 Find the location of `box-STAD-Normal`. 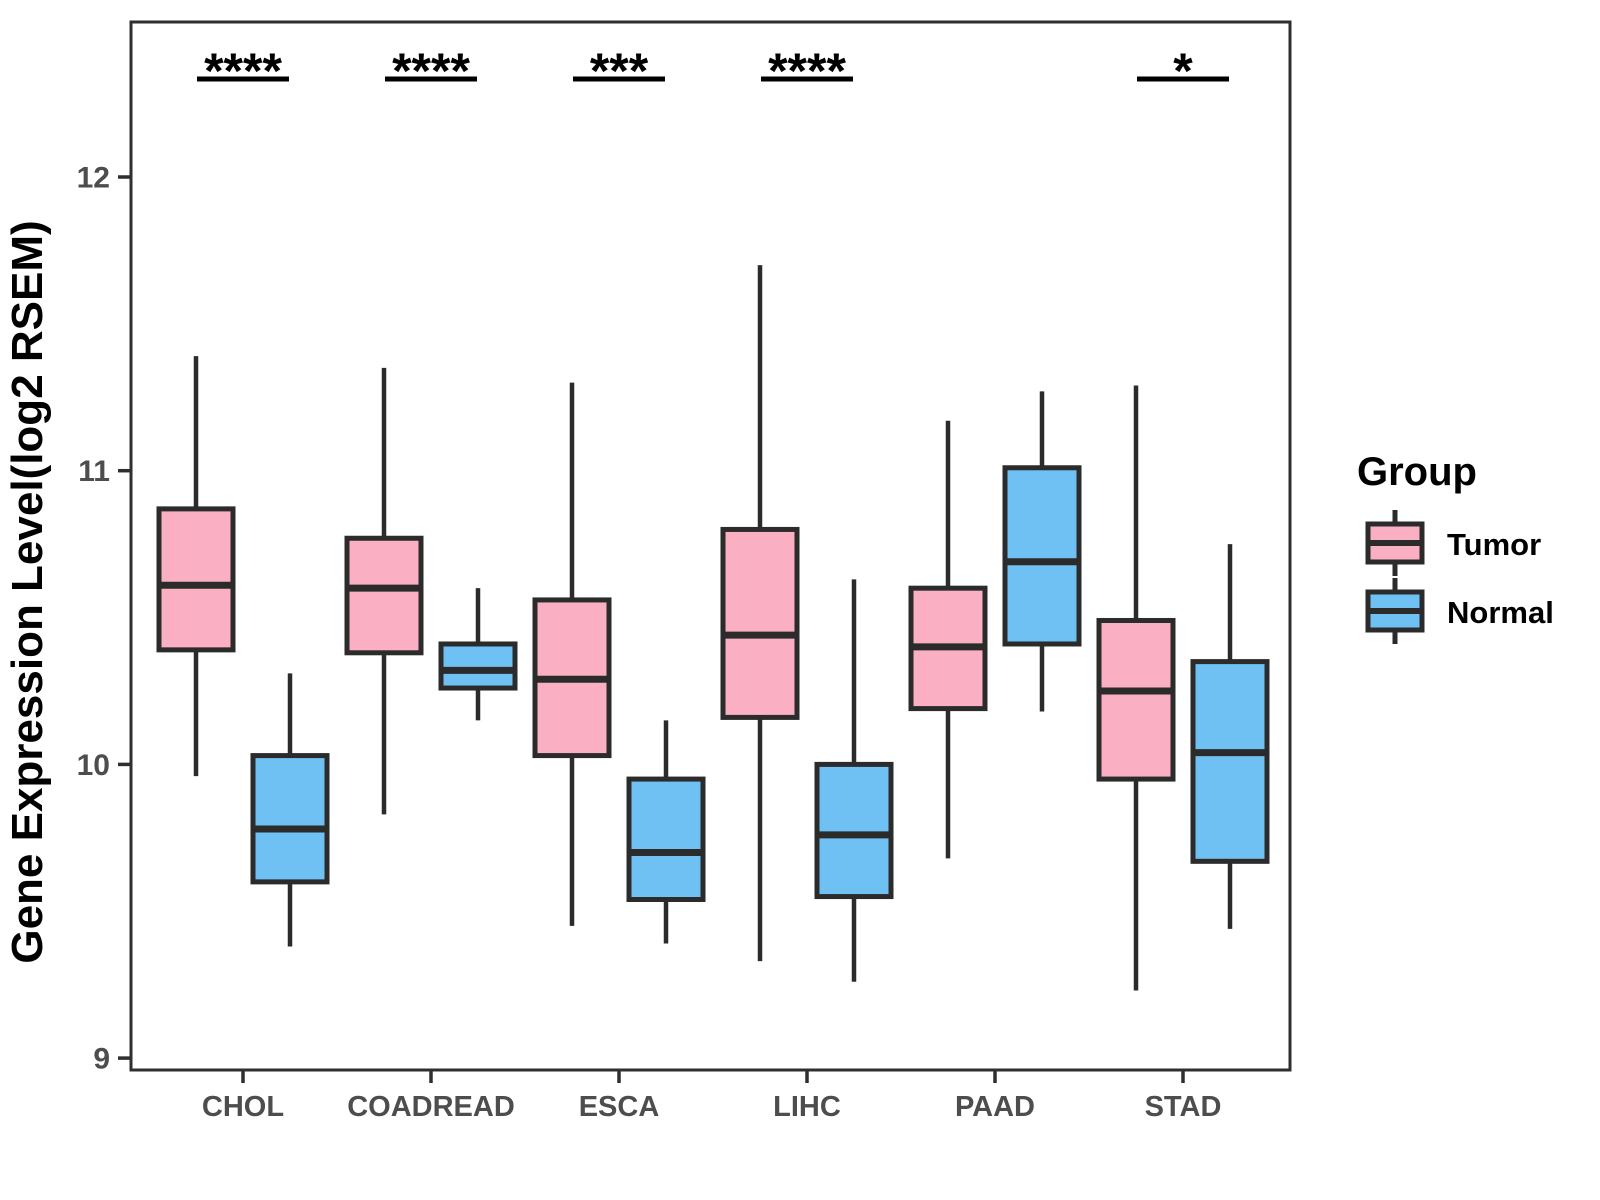

box-STAD-Normal is located at coordinates (1230, 736).